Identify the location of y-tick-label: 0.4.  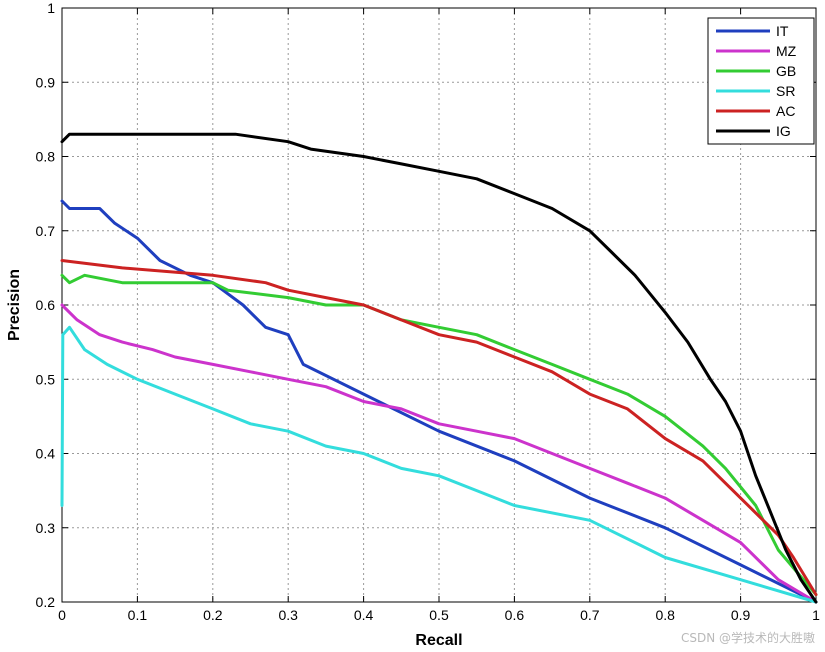
(46, 454).